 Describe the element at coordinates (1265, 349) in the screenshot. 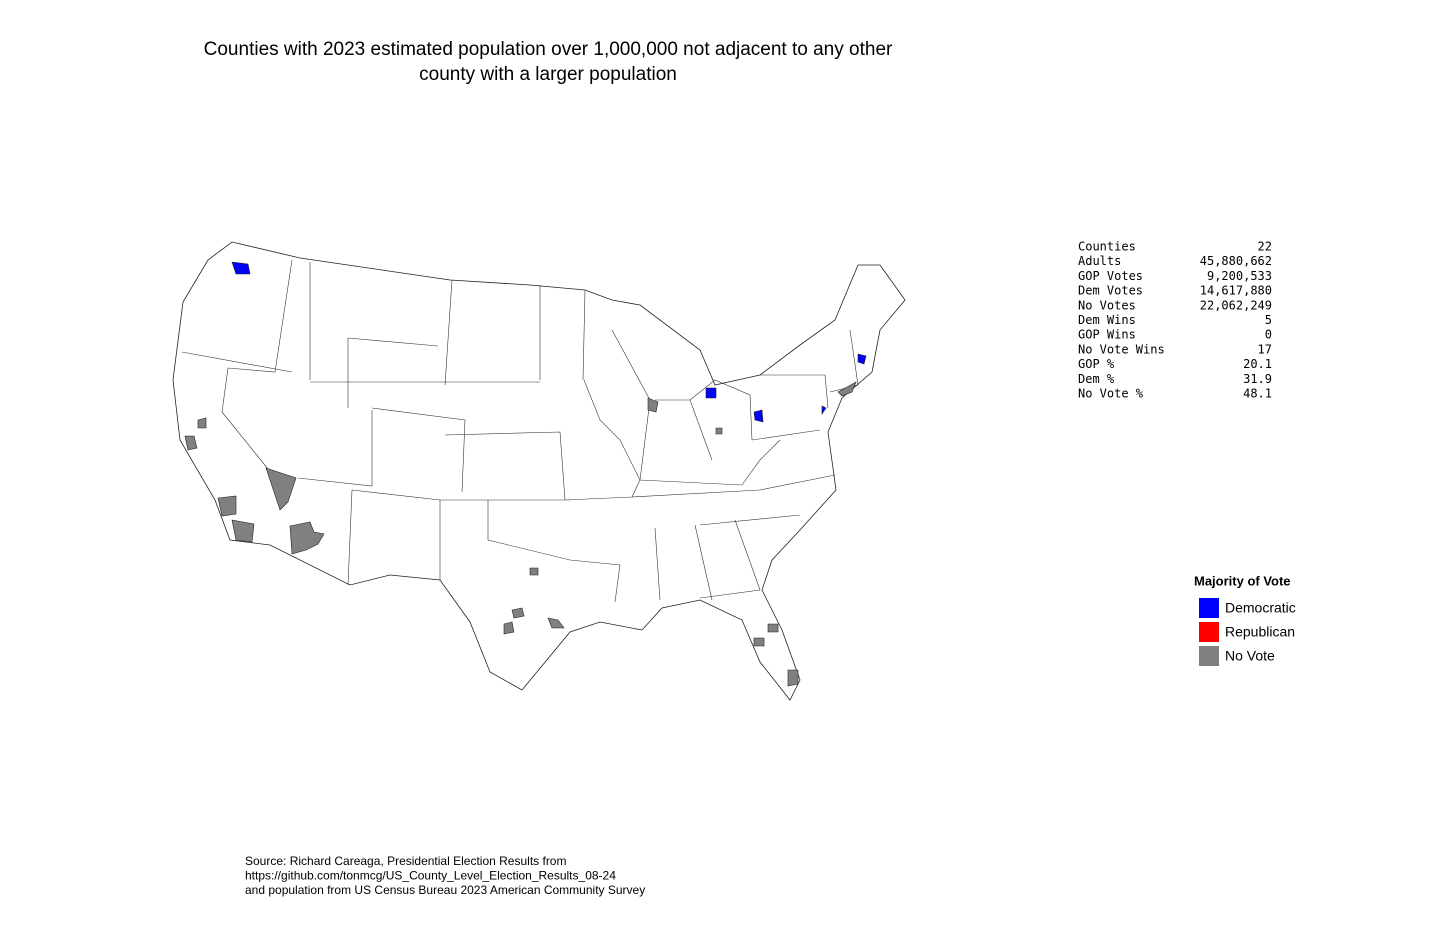

I see `stat-value: 17` at that location.